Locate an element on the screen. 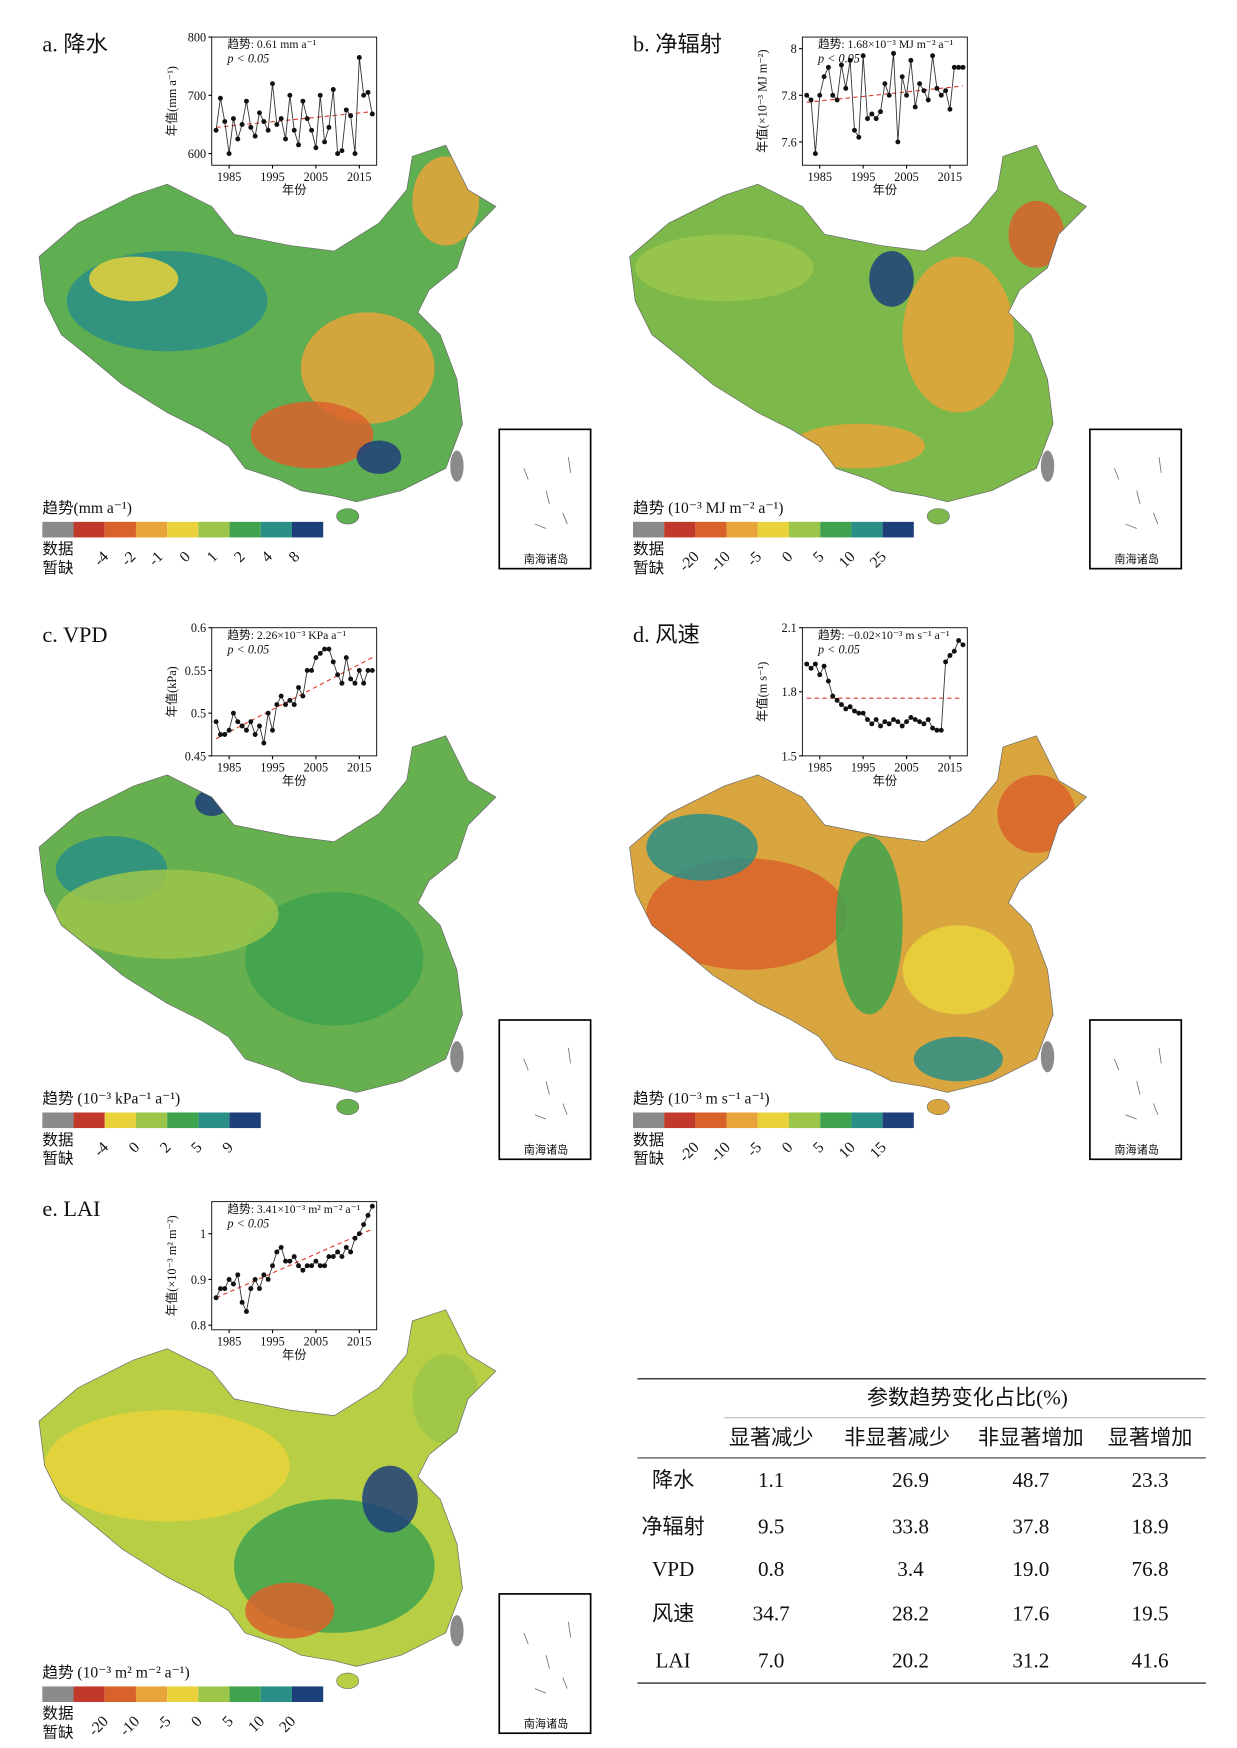 This screenshot has width=1237, height=1748. panel-title: b. 净辐射 is located at coordinates (677, 44).